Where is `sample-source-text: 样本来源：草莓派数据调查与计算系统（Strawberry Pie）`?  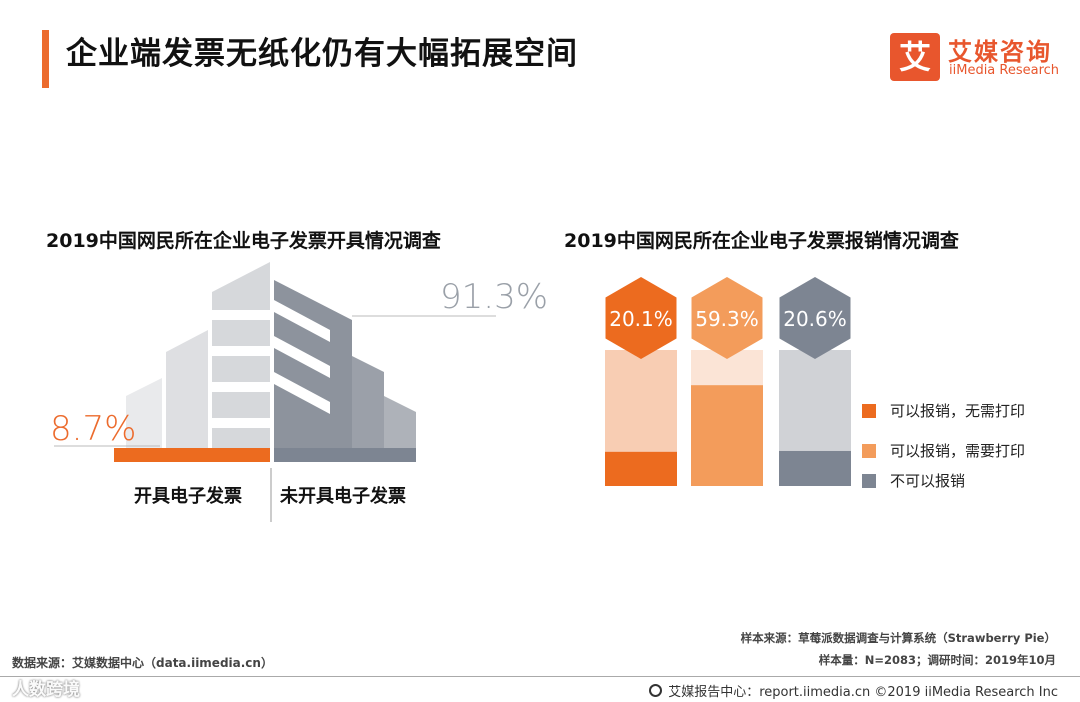 sample-source-text: 样本来源：草莓派数据调查与计算系统（Strawberry Pie） is located at coordinates (898, 638).